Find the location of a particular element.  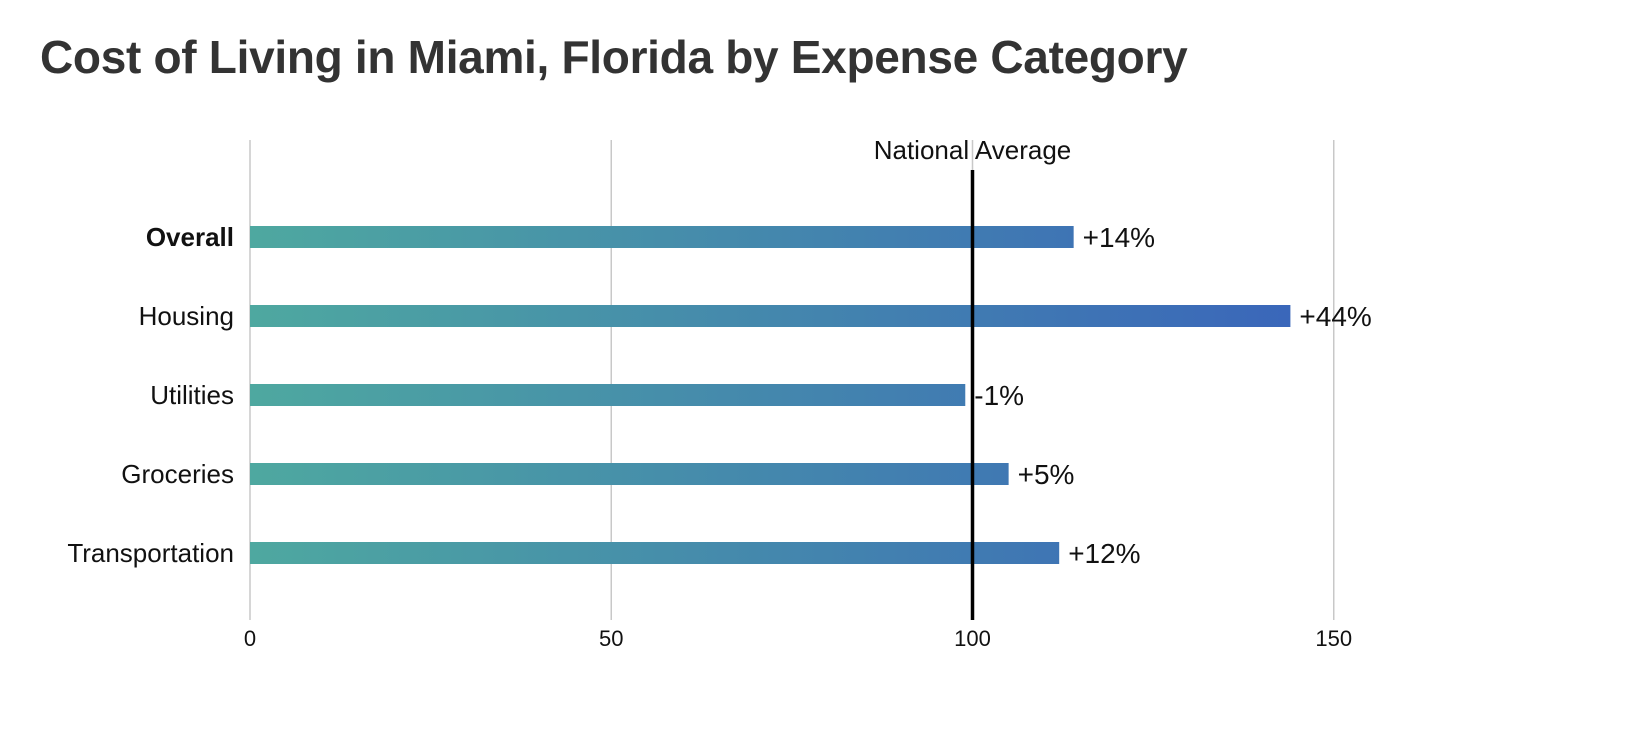

value-label: -1% is located at coordinates (999, 395).